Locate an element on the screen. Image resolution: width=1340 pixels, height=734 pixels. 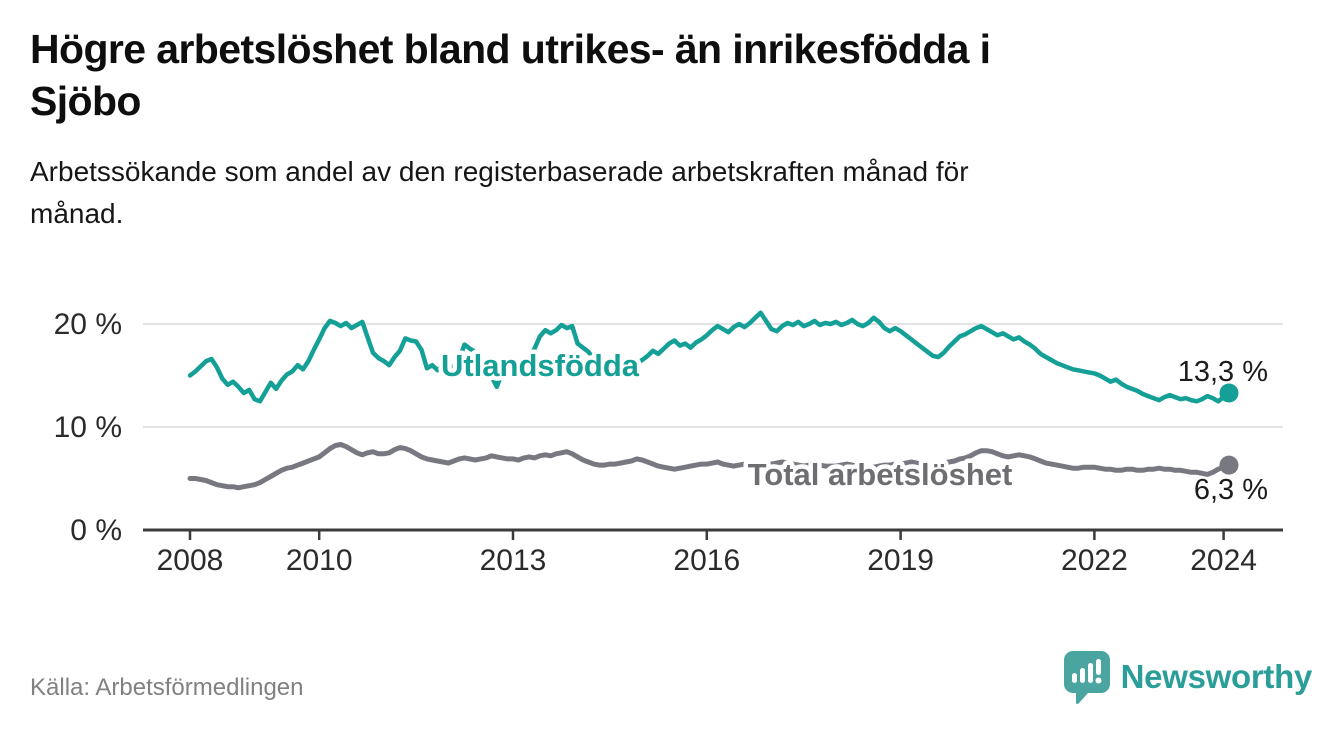
x-tick-label-2013: 2013 is located at coordinates (513, 560).